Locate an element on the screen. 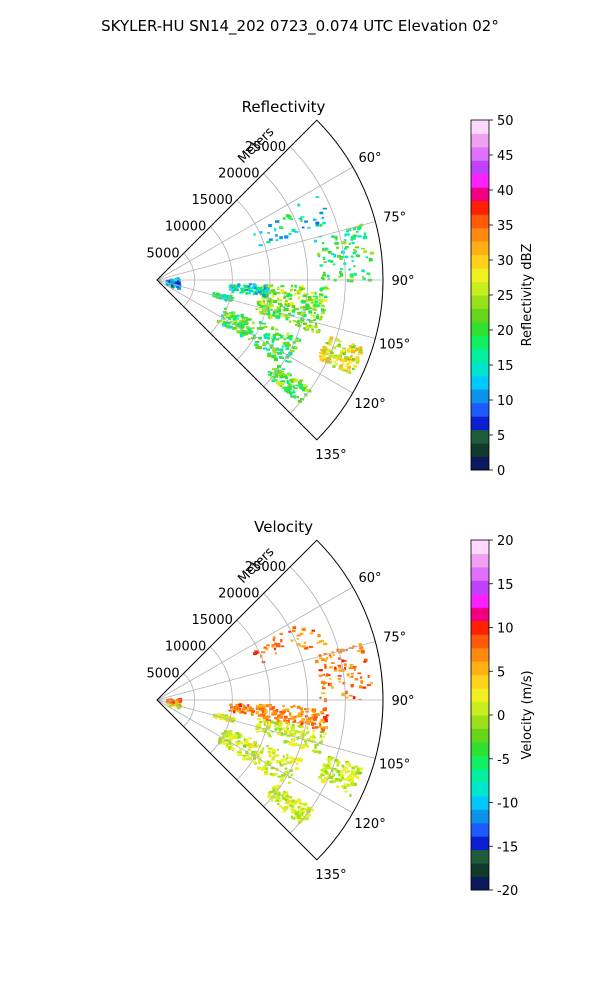 This screenshot has height=1000, width=600. colorbar-label: Velocity (m/s) is located at coordinates (527, 714).